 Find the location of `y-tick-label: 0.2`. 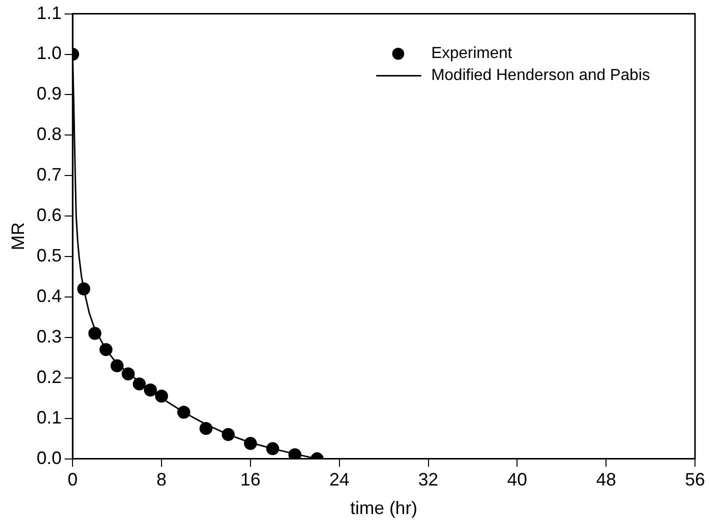

y-tick-label: 0.2 is located at coordinates (49, 376).